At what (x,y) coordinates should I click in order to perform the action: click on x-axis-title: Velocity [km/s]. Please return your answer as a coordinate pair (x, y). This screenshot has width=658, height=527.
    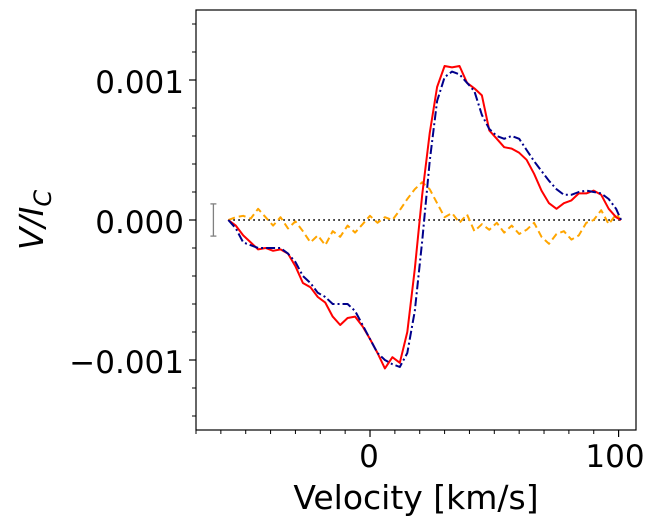
    Looking at the image, I should click on (415, 497).